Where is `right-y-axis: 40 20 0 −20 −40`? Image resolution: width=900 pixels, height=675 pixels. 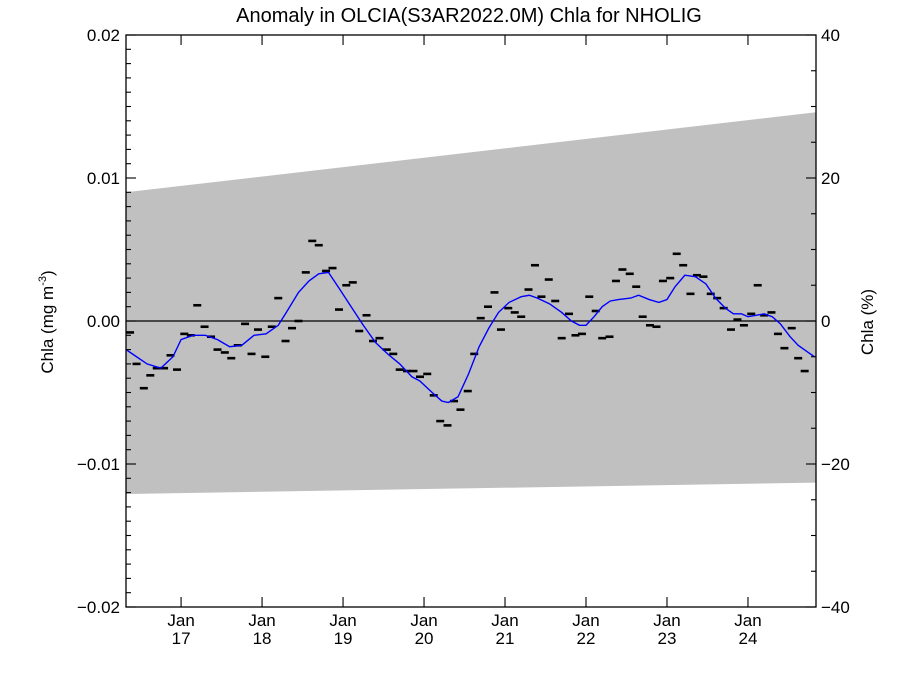 right-y-axis: 40 20 0 −20 −40 is located at coordinates (828, 321).